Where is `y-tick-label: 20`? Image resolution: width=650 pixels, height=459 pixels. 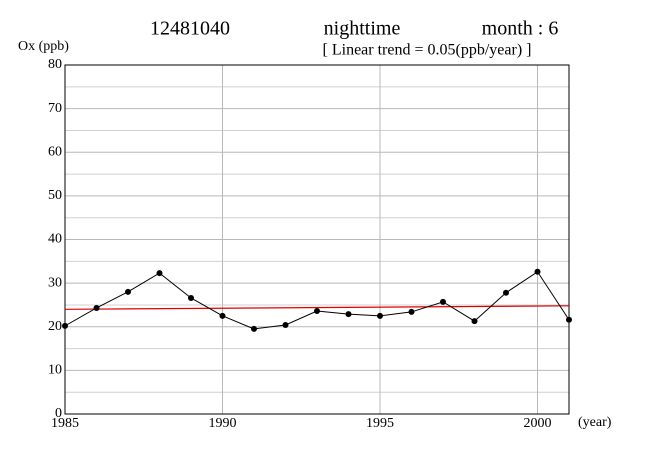 y-tick-label: 20 is located at coordinates (55, 326).